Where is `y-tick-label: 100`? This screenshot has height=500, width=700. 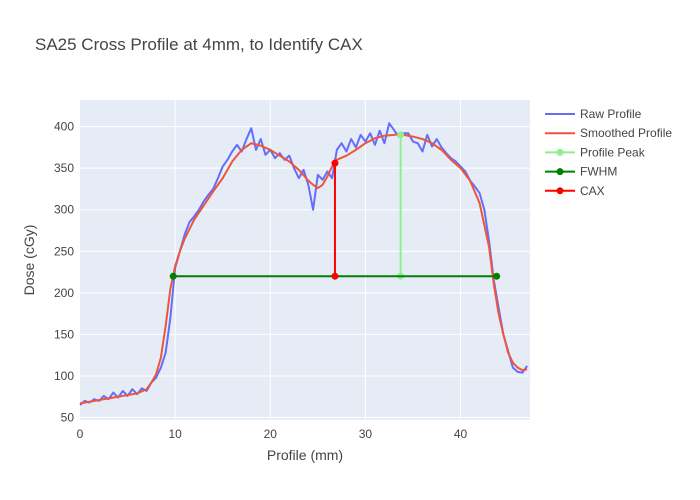
y-tick-label: 100 is located at coordinates (64, 376).